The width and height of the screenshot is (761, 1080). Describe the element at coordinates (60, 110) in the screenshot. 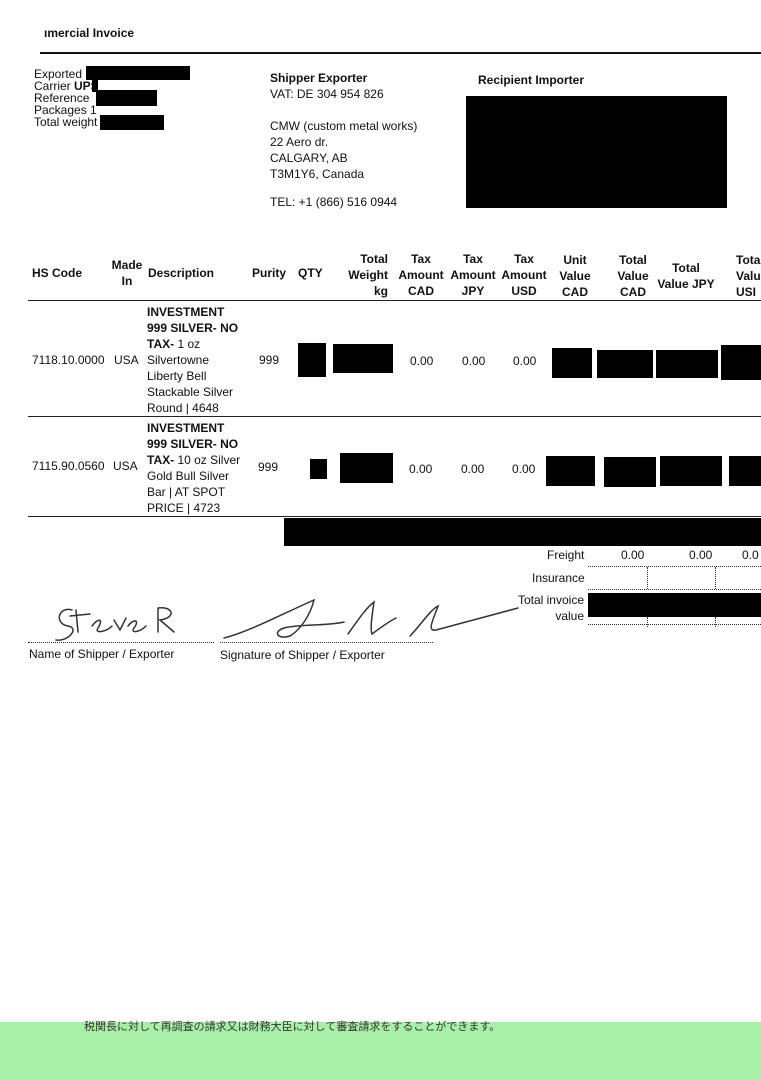

I see `packages-label: Packages` at that location.